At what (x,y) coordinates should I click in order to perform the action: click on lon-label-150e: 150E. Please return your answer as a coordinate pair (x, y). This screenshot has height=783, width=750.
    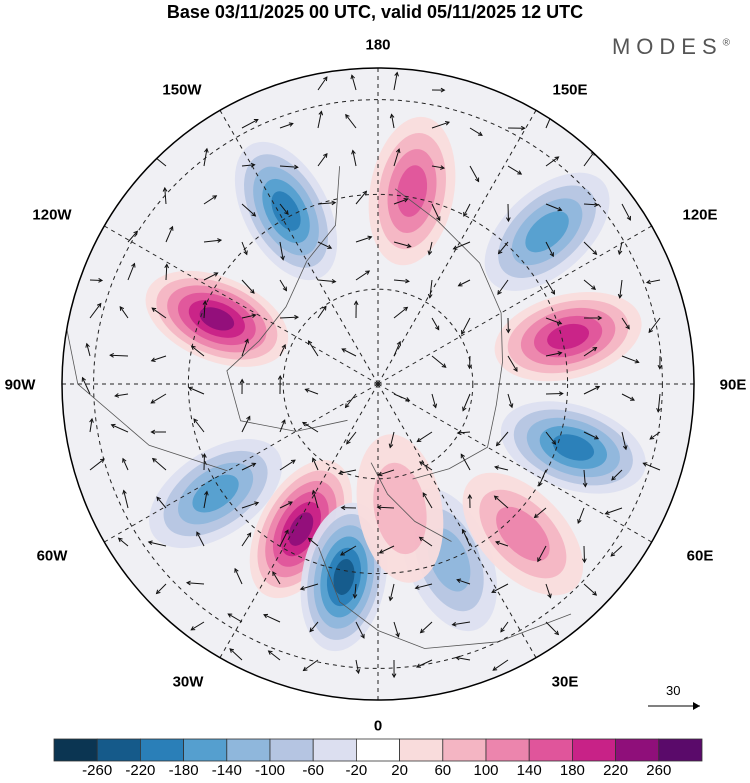
    Looking at the image, I should click on (570, 90).